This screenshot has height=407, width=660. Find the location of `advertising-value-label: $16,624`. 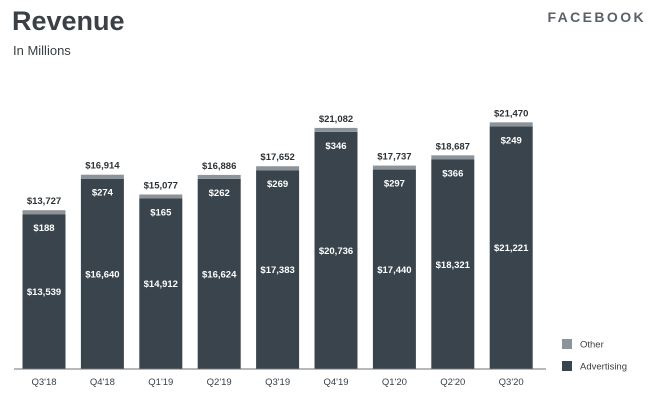

advertising-value-label: $16,624 is located at coordinates (219, 274).